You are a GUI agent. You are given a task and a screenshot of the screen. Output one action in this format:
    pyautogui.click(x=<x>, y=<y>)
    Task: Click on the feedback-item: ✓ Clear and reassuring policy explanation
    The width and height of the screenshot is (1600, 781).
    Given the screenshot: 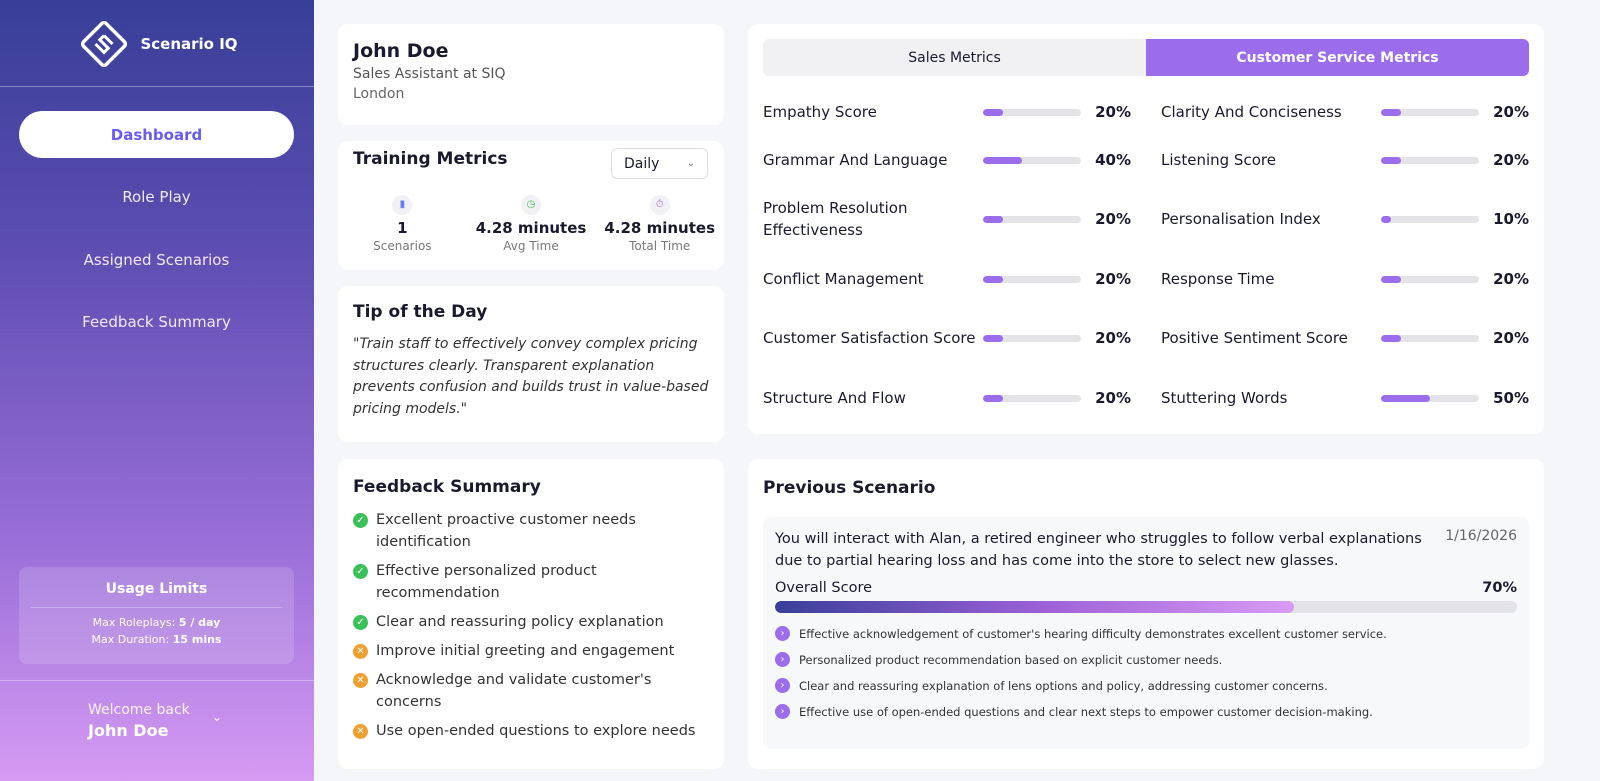 What is the action you would take?
    pyautogui.click(x=531, y=622)
    